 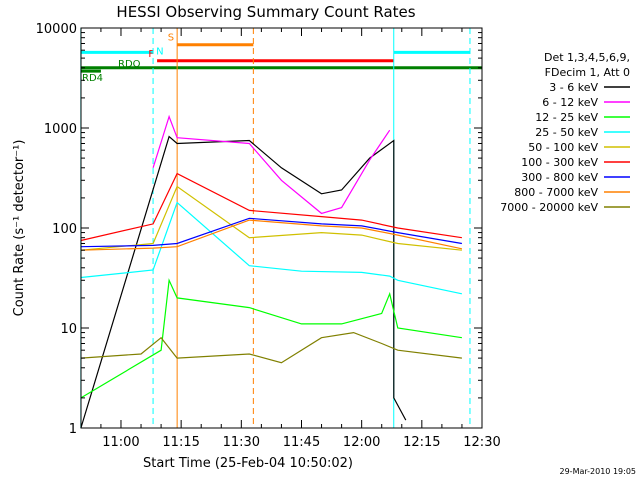 I want to click on x-tick-label: 12:30, so click(x=481, y=442).